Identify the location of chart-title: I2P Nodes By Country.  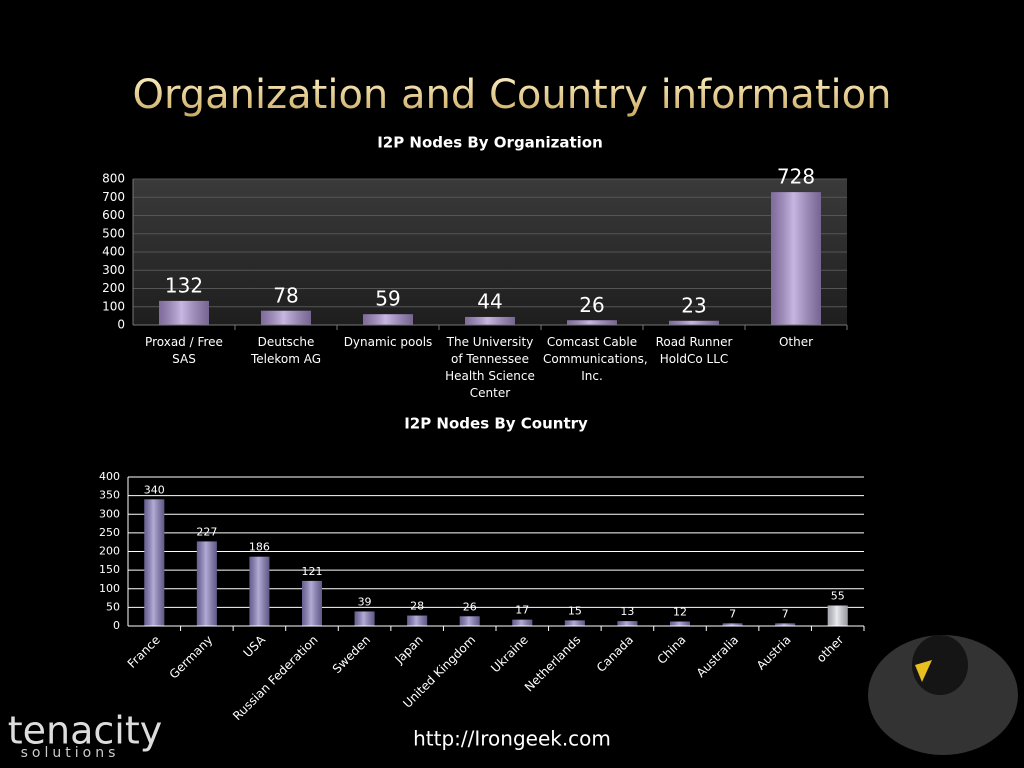
(496, 424).